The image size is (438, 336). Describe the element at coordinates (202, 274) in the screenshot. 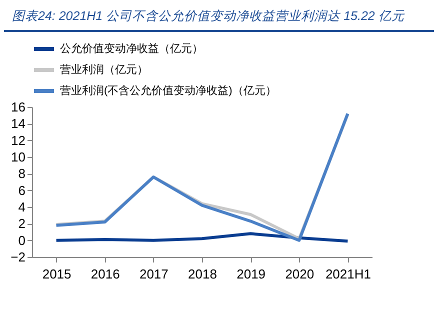

I see `x-tick-label: 2018` at that location.